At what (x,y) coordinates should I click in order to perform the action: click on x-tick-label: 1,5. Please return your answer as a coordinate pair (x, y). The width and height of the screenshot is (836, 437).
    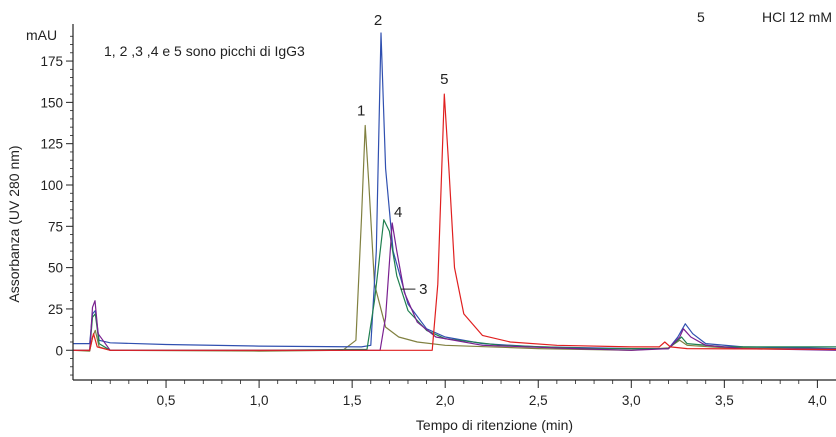
    Looking at the image, I should click on (352, 400).